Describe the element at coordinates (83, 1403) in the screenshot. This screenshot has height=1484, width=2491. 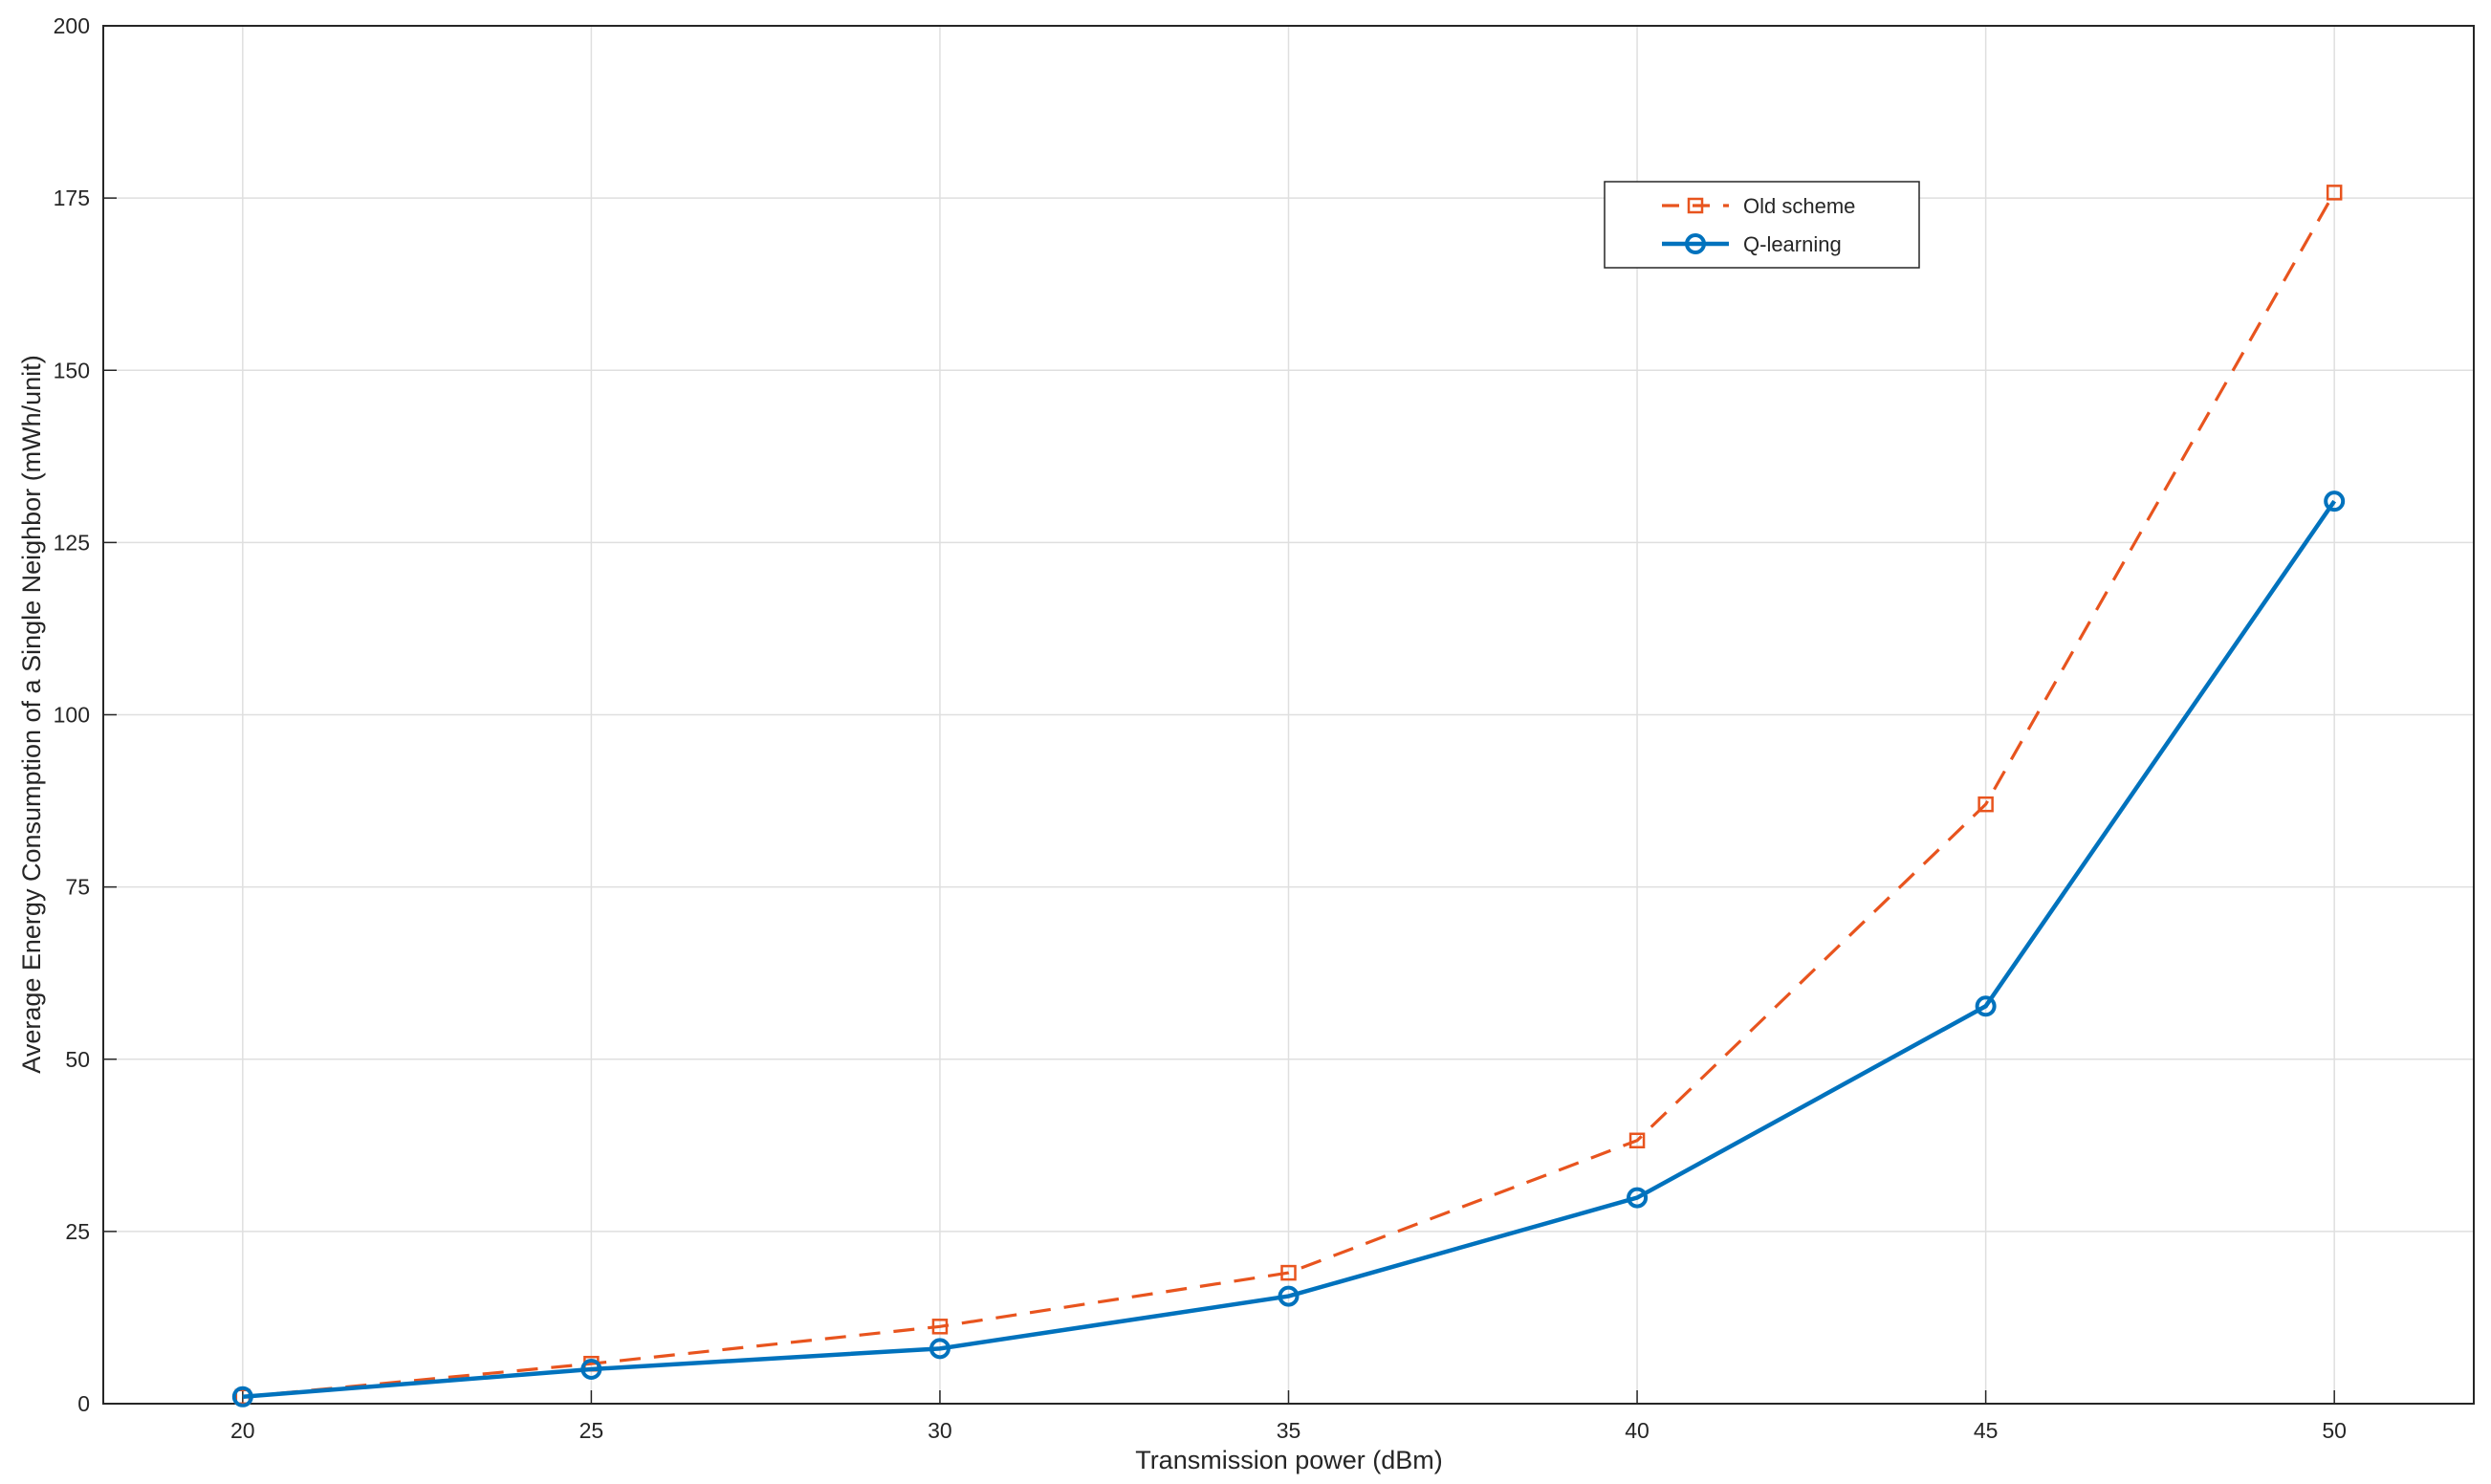
I see `y-tick-label: 0` at that location.